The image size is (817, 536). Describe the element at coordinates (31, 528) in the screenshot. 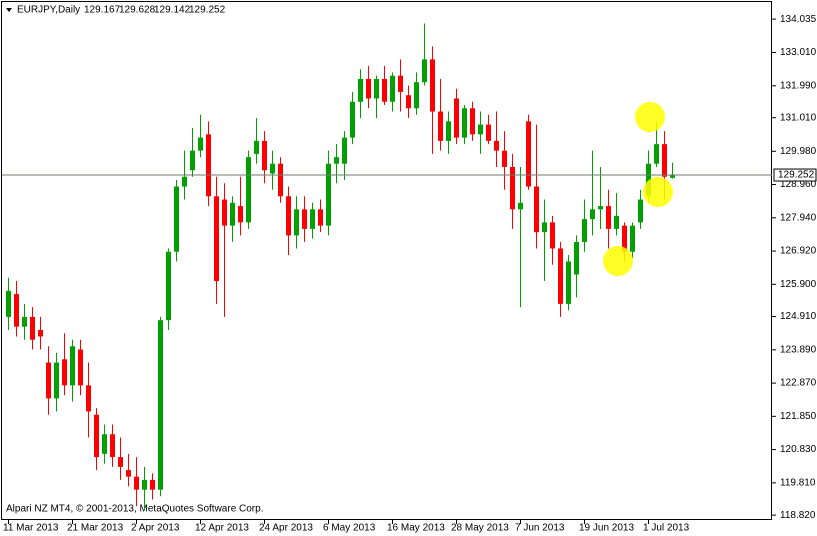

I see `x-tick-label: 11 Mar 2013` at that location.